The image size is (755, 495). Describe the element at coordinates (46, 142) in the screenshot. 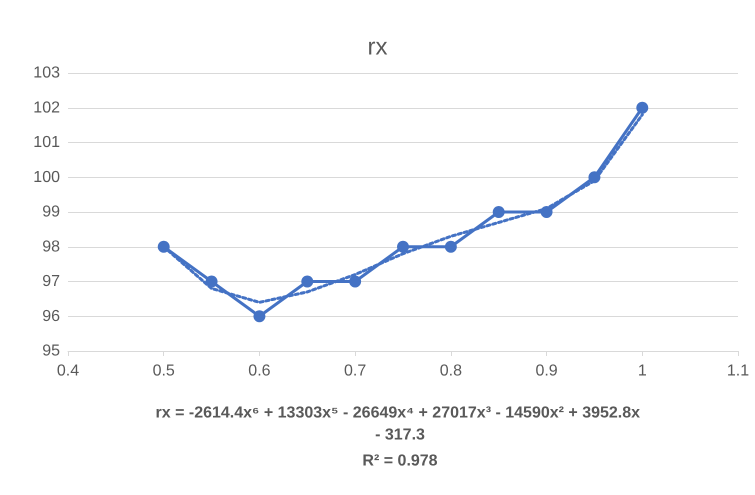

I see `y-tick-label: 101` at that location.